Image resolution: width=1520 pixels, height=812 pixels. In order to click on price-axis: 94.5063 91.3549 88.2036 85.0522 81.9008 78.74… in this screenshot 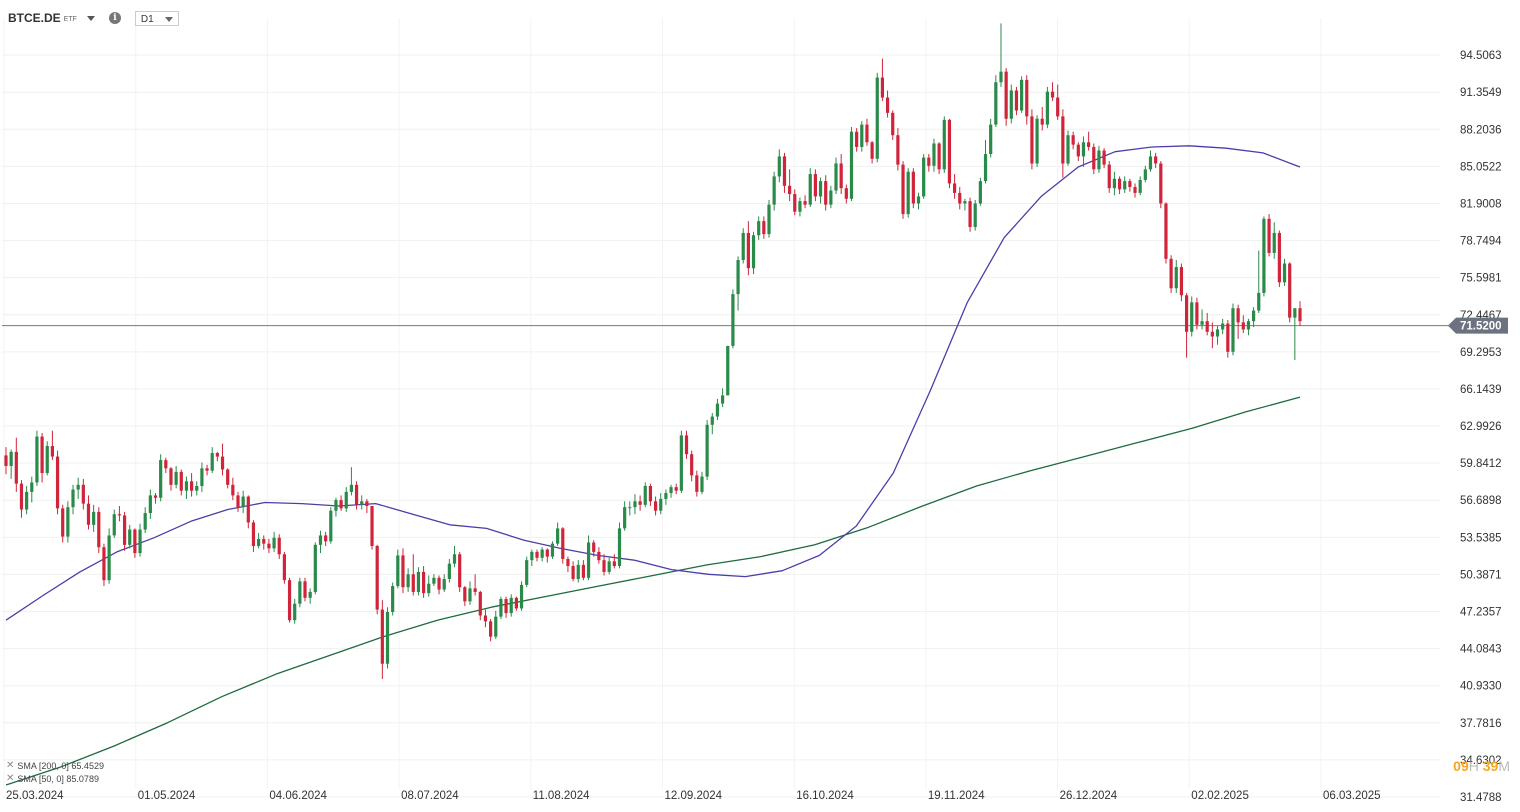, I will do `click(1481, 427)`.